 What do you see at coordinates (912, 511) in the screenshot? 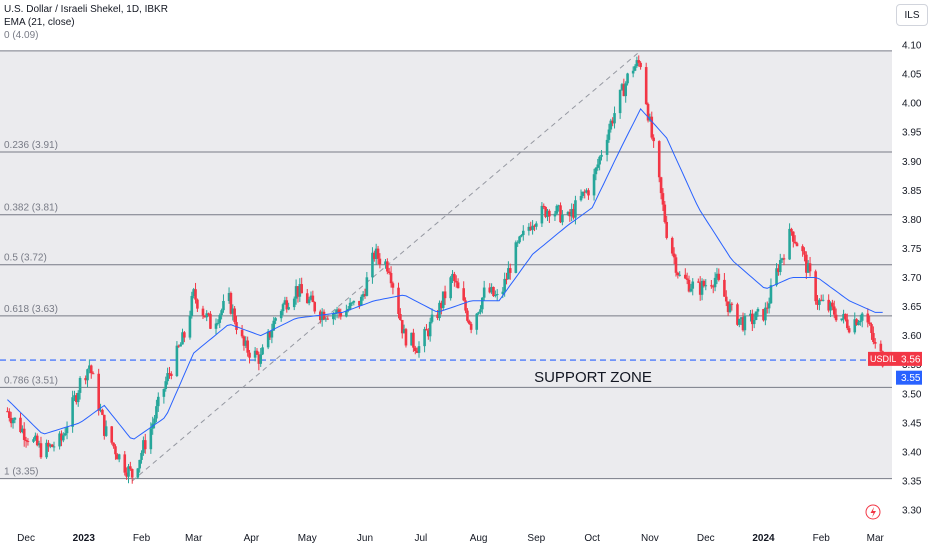
I see `y-tick-label: 3.30` at bounding box center [912, 511].